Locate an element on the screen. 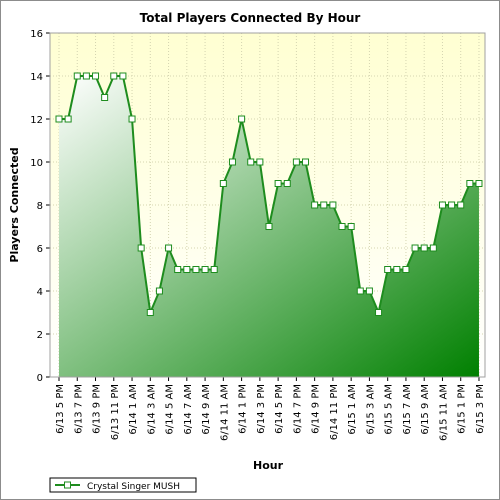 This screenshot has height=500, width=500. x-tick-label: 6/14 7 PM is located at coordinates (297, 409).